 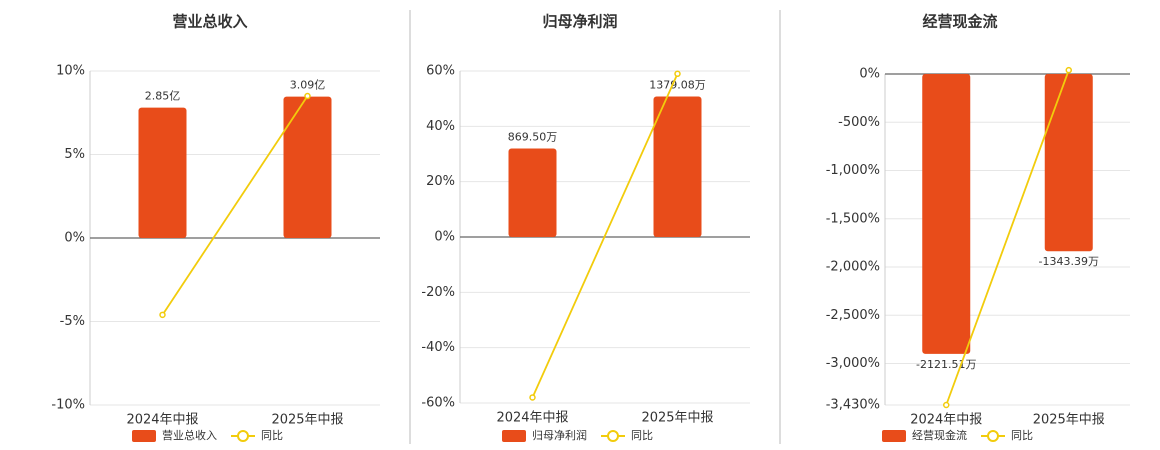 I want to click on y-tick-label: 5%, so click(x=74, y=154).